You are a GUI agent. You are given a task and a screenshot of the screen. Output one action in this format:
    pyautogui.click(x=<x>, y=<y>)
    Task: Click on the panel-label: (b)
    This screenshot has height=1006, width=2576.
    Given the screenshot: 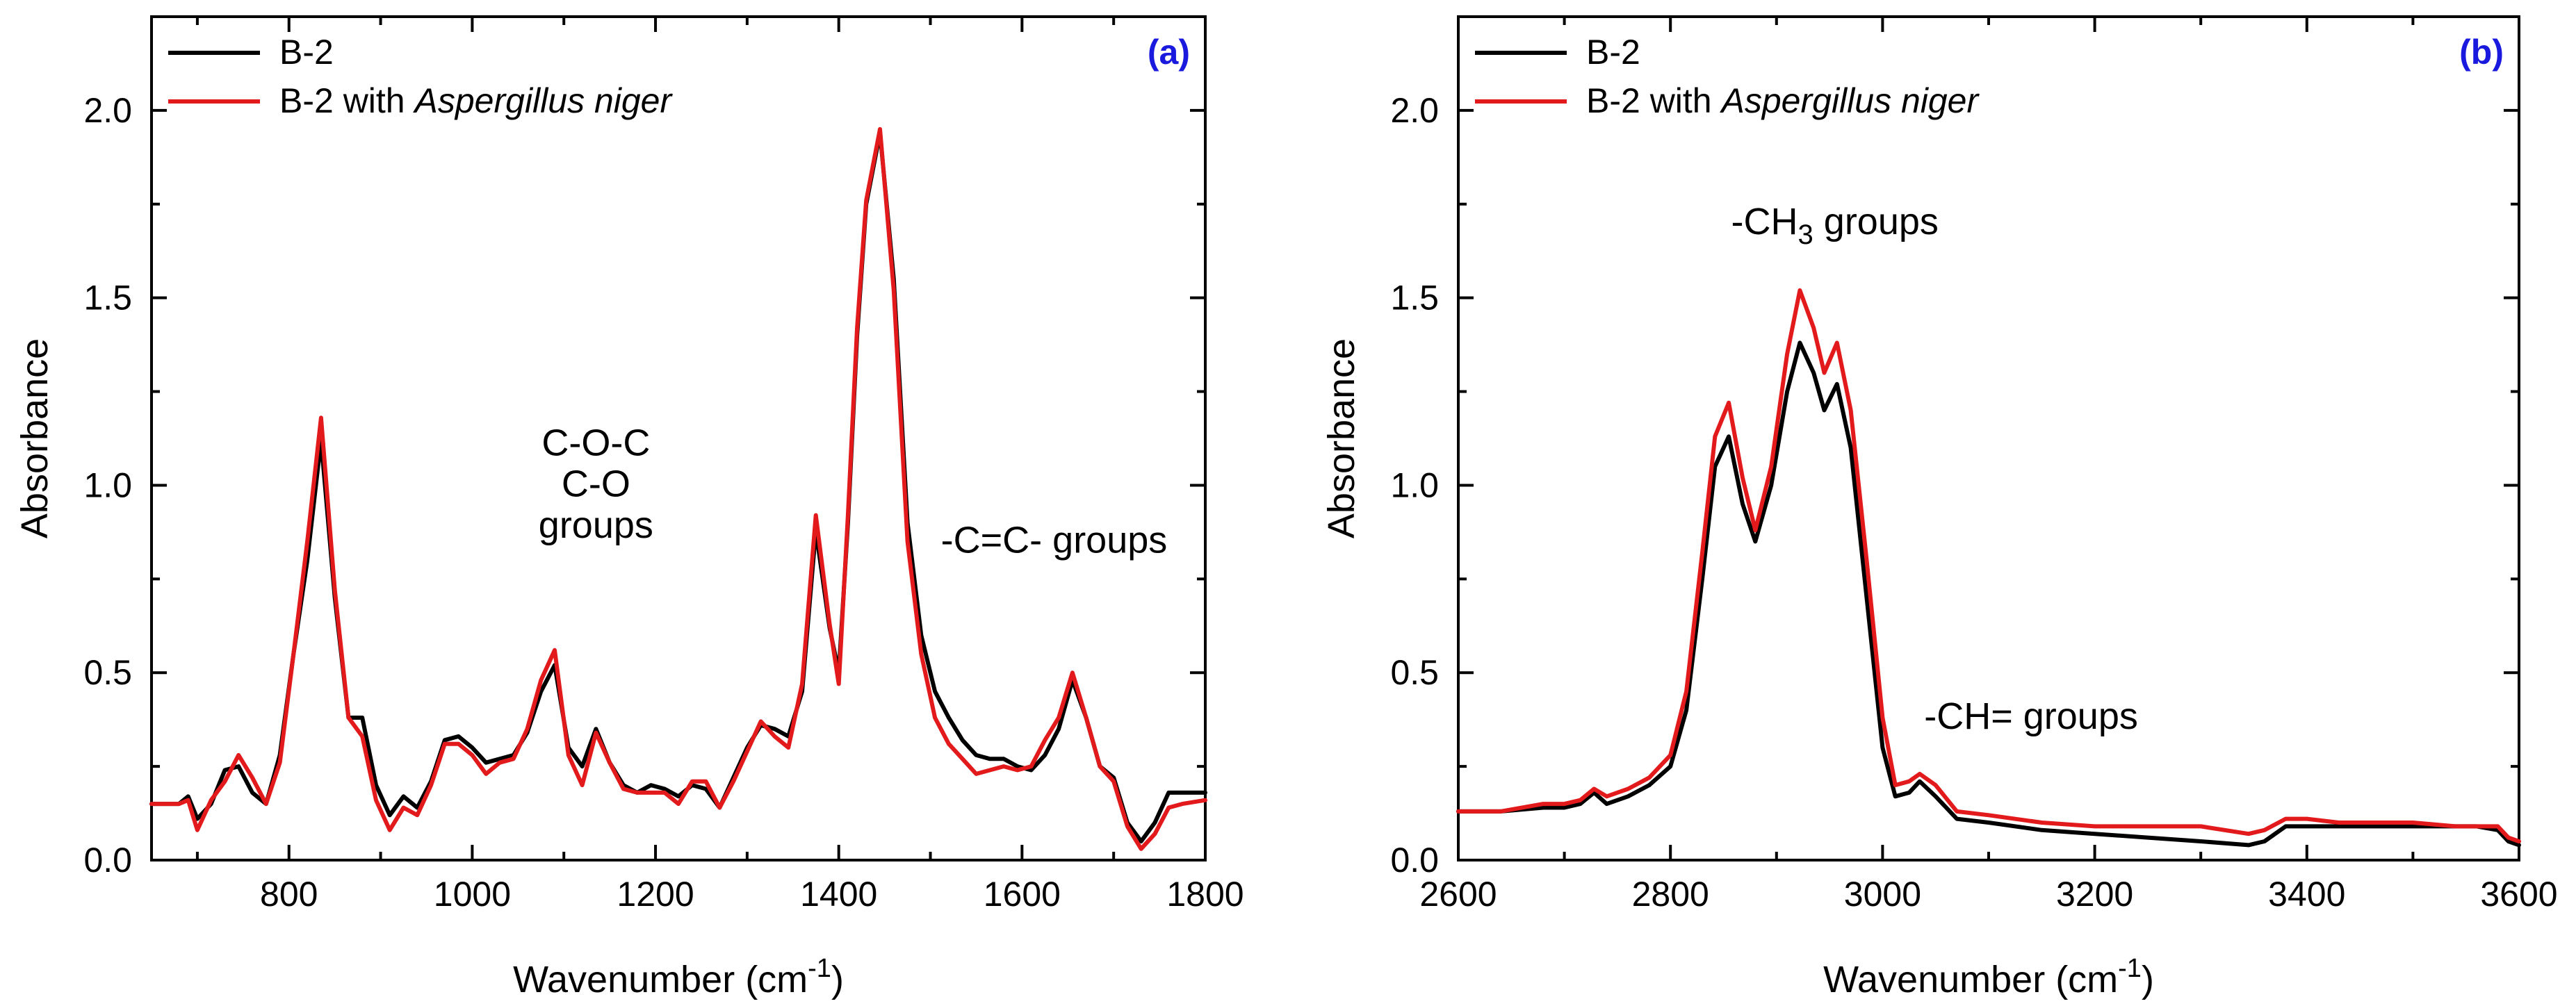 What is the action you would take?
    pyautogui.click(x=2481, y=52)
    